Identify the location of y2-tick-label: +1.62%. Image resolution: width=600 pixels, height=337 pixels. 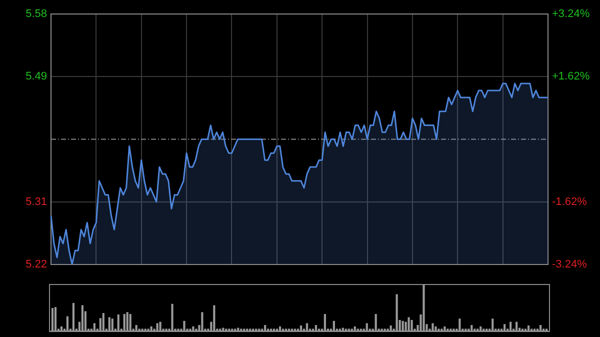
(571, 76).